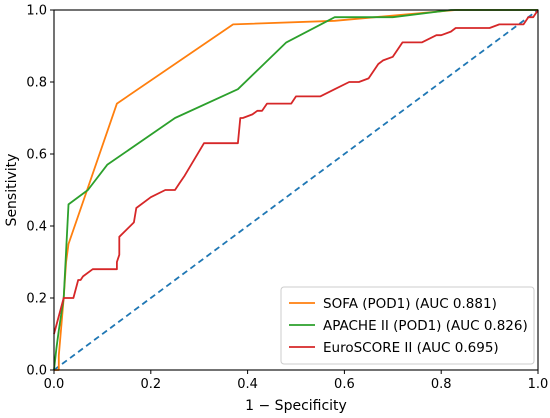 The image size is (550, 418). What do you see at coordinates (411, 348) in the screenshot?
I see `legend-entry: EuroSCORE II (AUC 0.695)` at bounding box center [411, 348].